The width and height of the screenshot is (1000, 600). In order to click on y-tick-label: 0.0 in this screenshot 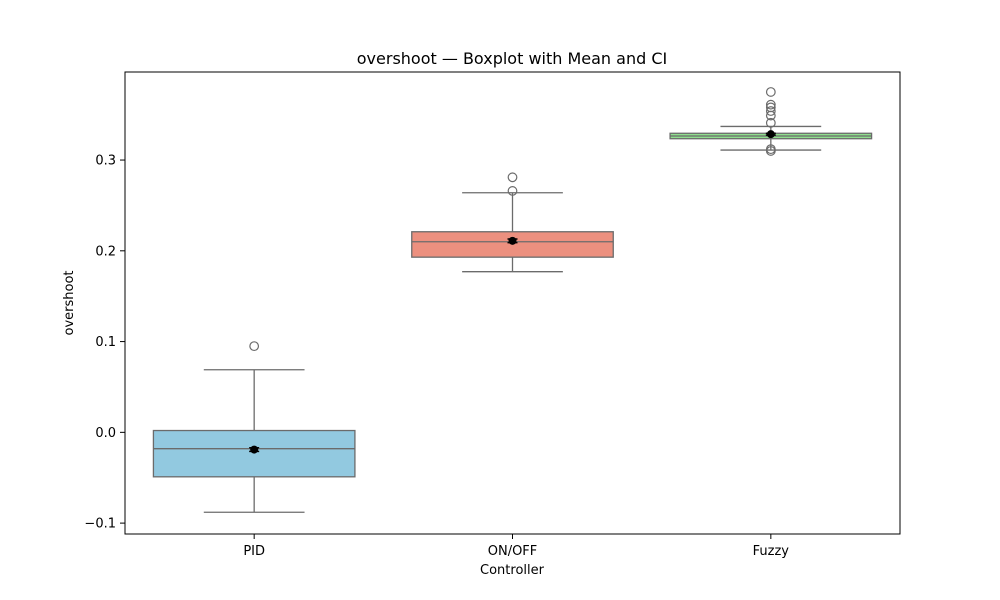, I will do `click(105, 433)`.